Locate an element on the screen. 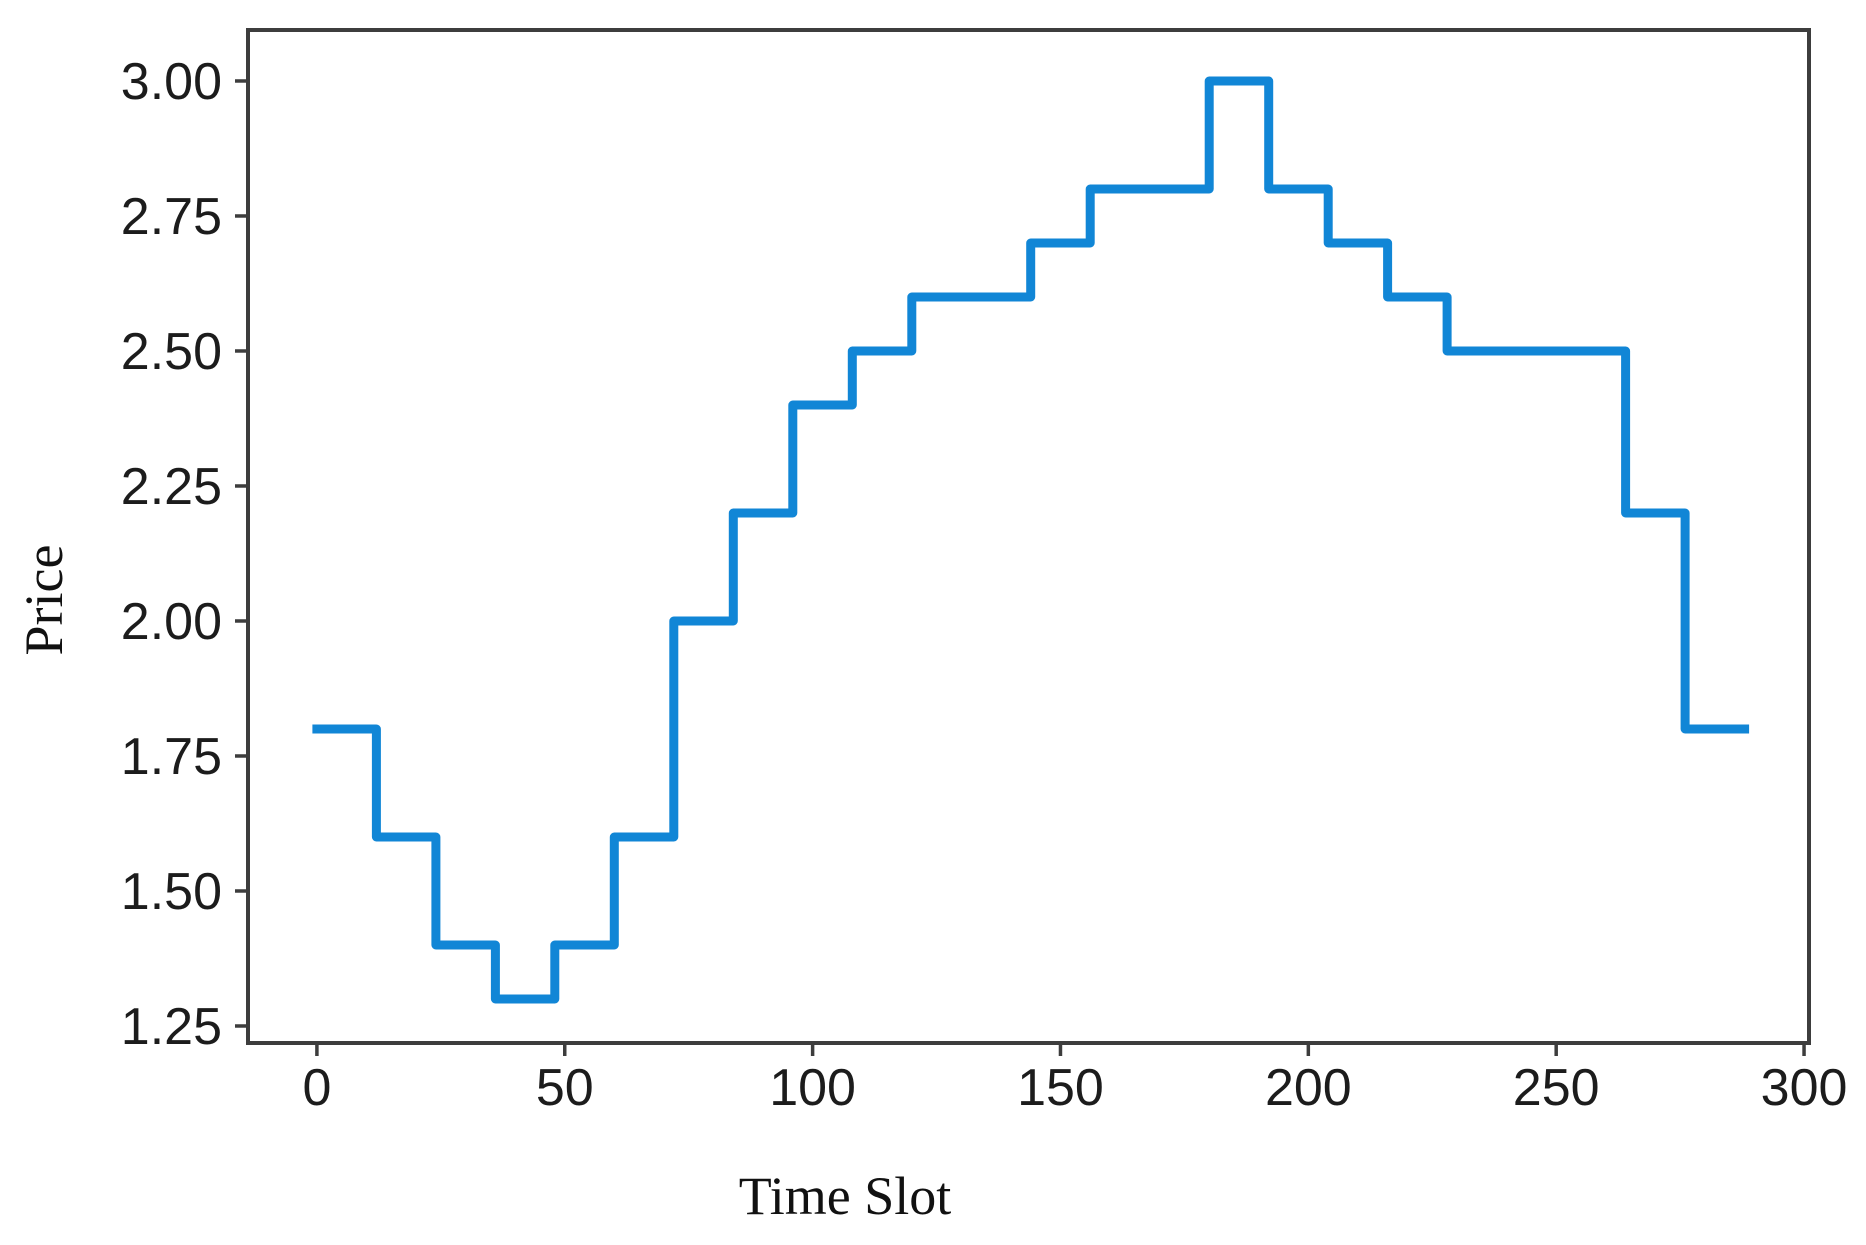 The image size is (1866, 1245). x-tick-label: 100 is located at coordinates (812, 1088).